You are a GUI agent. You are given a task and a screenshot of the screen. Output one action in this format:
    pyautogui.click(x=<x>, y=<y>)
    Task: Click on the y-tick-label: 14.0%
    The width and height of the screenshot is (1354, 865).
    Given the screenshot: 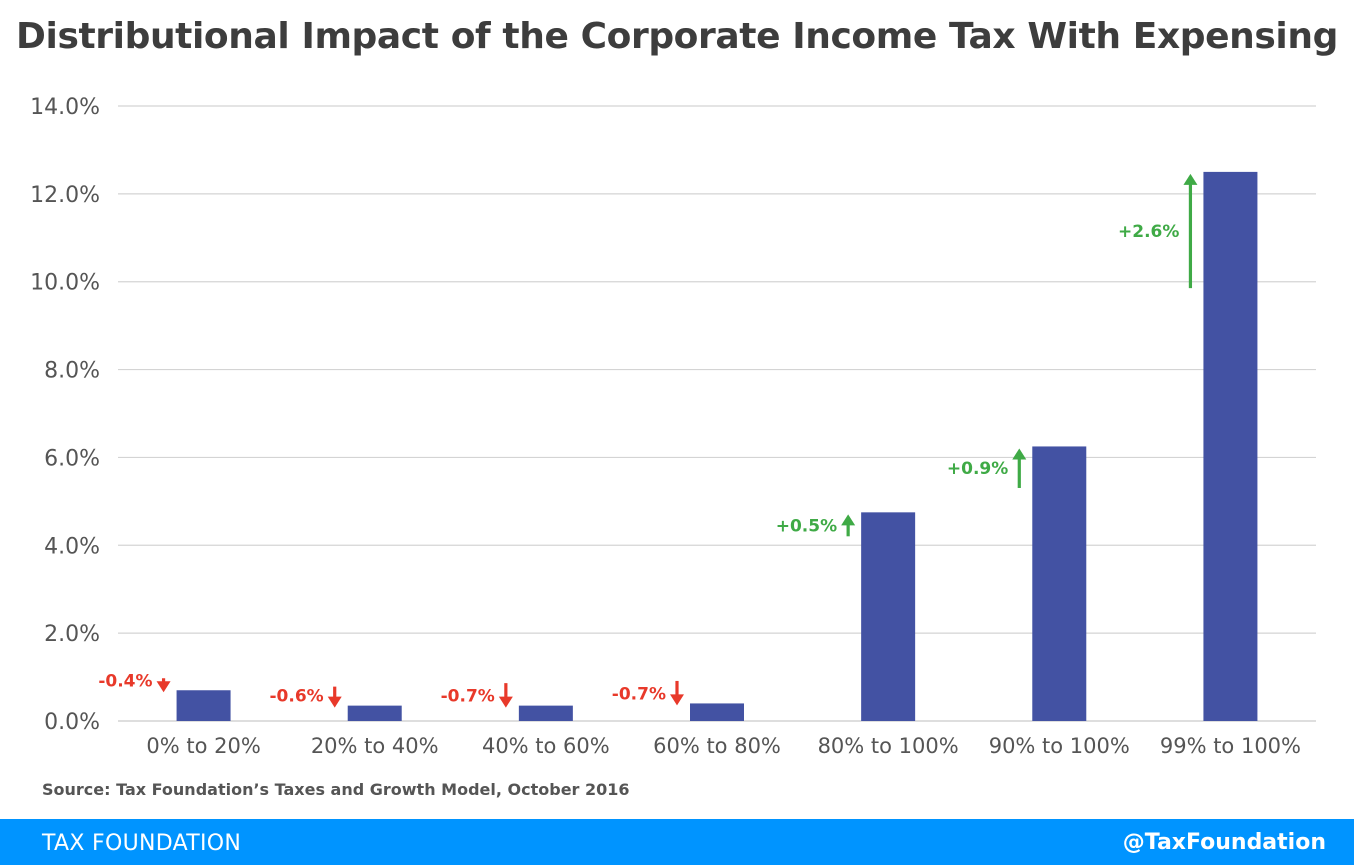 What is the action you would take?
    pyautogui.click(x=65, y=107)
    